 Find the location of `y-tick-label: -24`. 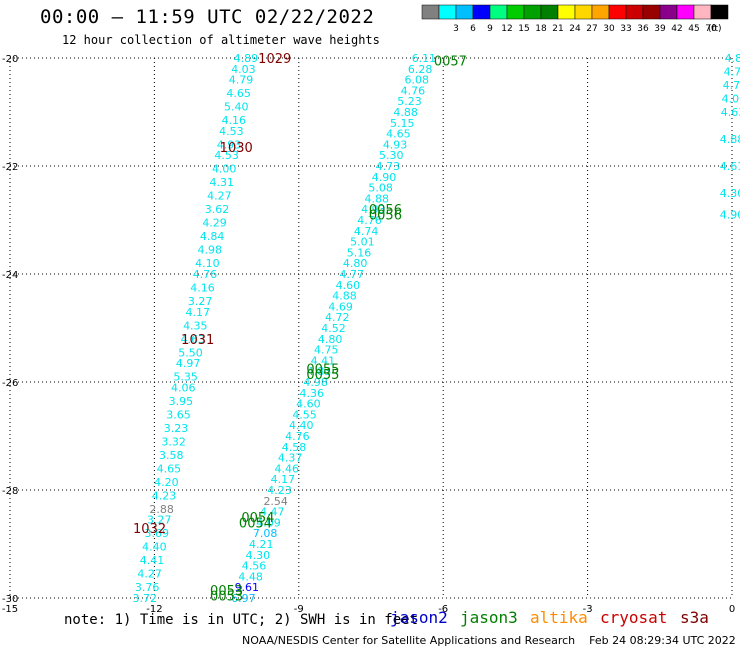

y-tick-label: -24 is located at coordinates (10, 275).